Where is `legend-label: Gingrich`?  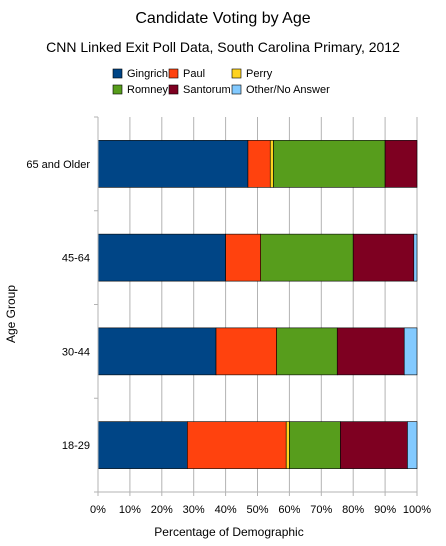
legend-label: Gingrich is located at coordinates (147, 74).